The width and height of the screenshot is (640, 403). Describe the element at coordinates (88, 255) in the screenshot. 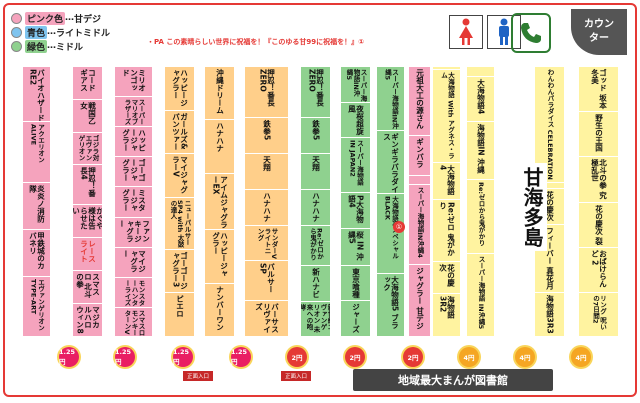

I see `machine-slot: レースライト` at that location.